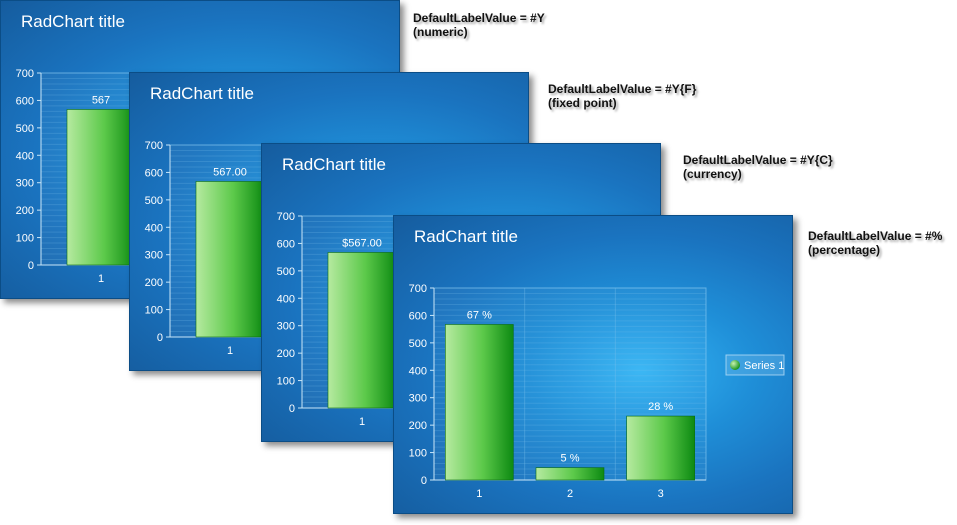  I want to click on bar-value-label: 567, so click(101, 100).